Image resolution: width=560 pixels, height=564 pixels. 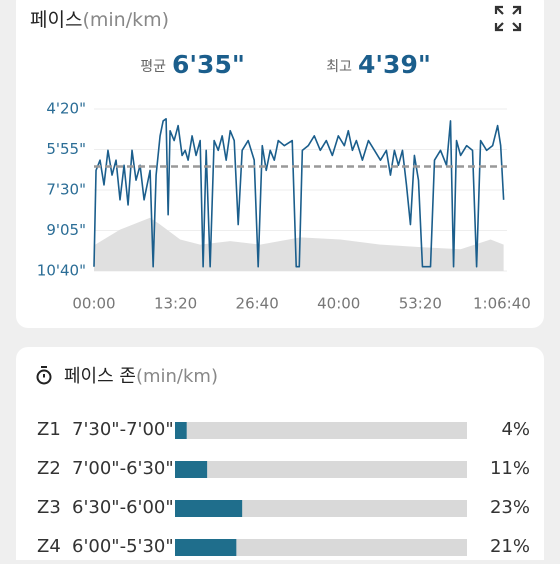 I want to click on zone-percent: 23%, so click(x=510, y=507).